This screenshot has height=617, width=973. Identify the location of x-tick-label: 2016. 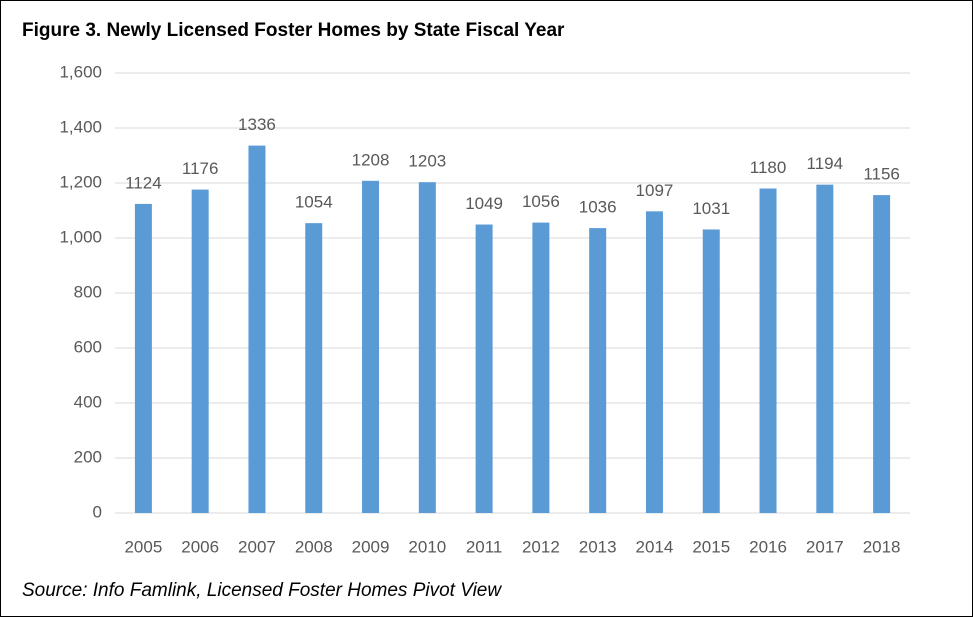
(768, 546).